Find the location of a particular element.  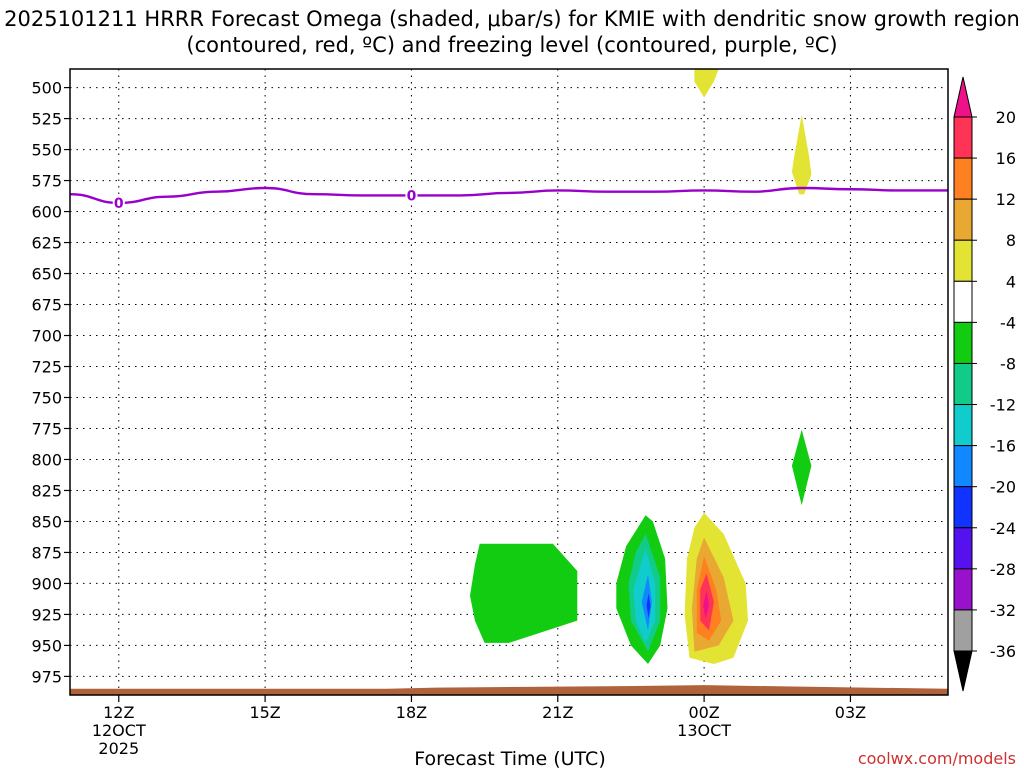

y-tick-label: 975 is located at coordinates (46, 676).